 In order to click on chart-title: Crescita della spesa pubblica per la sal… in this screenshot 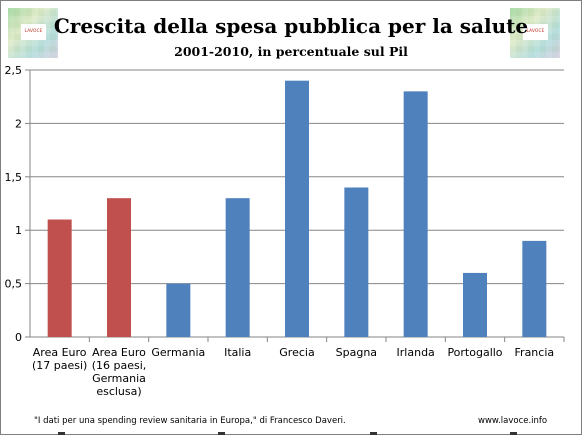, I will do `click(291, 26)`.